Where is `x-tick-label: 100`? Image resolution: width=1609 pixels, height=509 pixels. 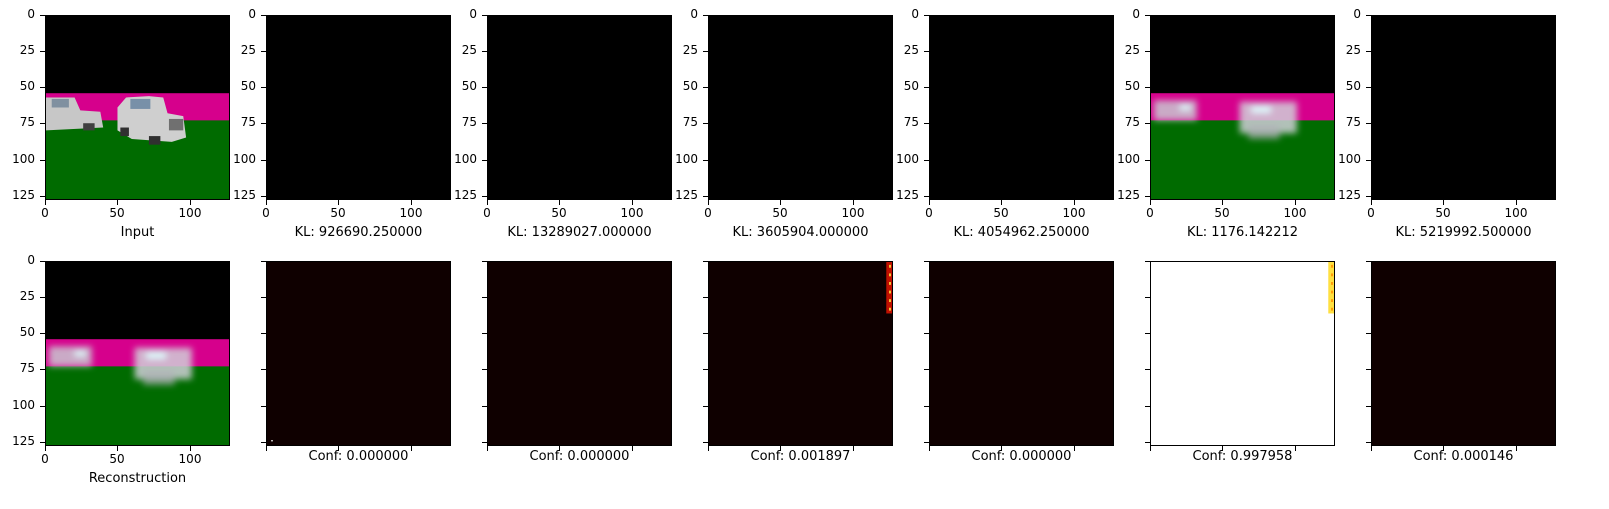 x-tick-label: 100 is located at coordinates (190, 213).